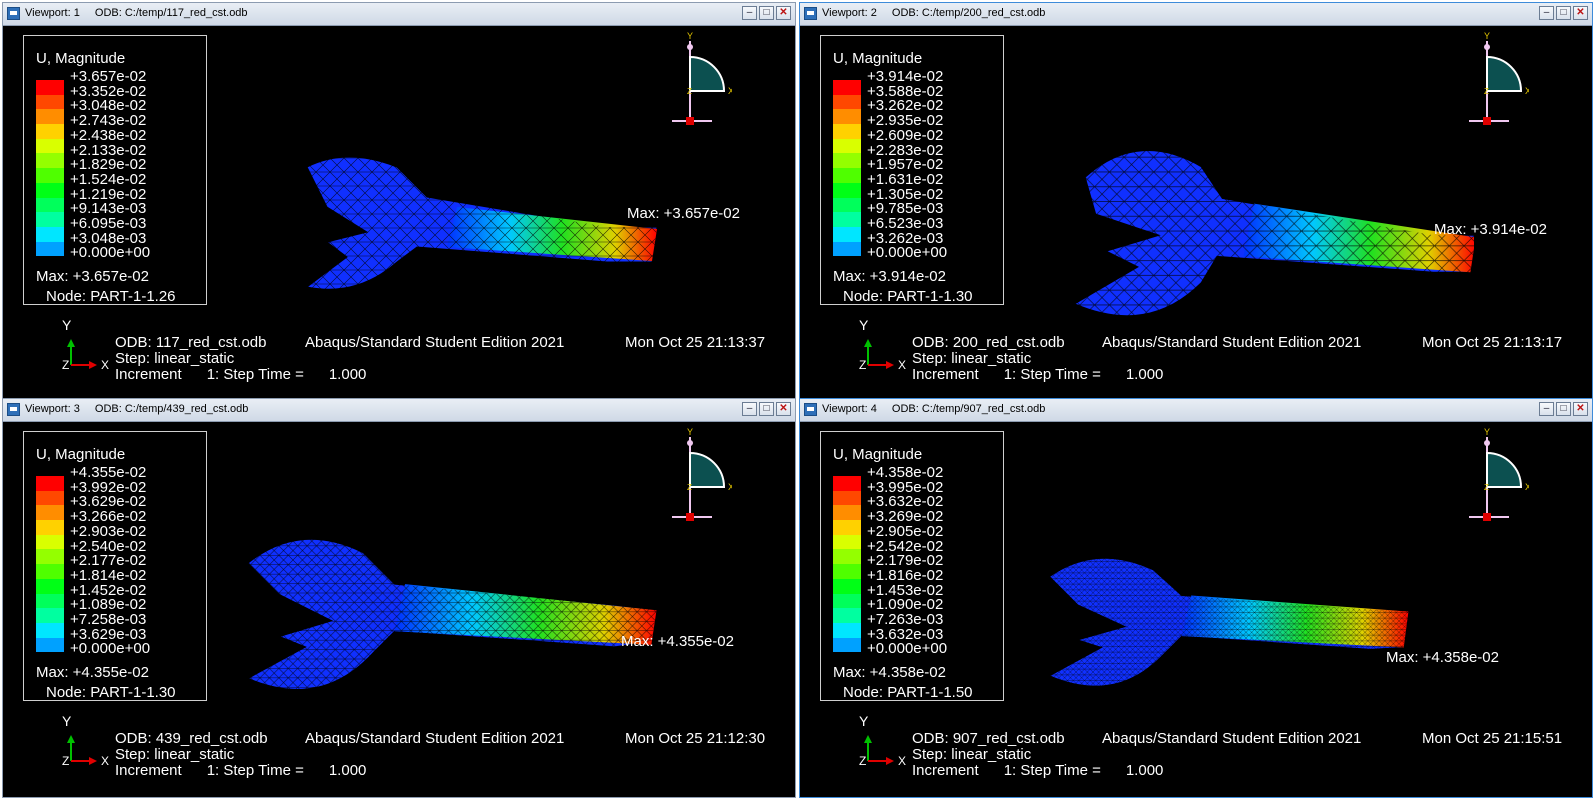 The image size is (1595, 801). I want to click on legend-value: +3.262e-03, so click(905, 238).